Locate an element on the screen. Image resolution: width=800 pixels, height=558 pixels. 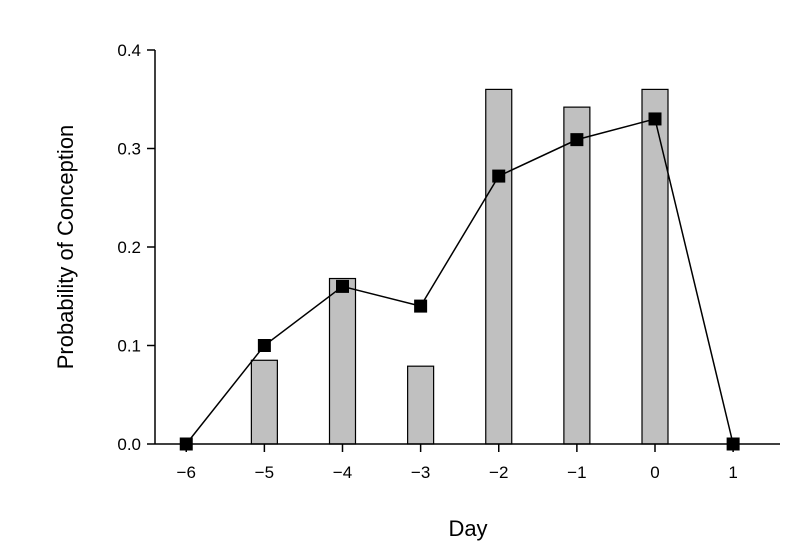
y-ticks: 0.0 0.1 0.2 0.3 0.4 is located at coordinates (136, 247).